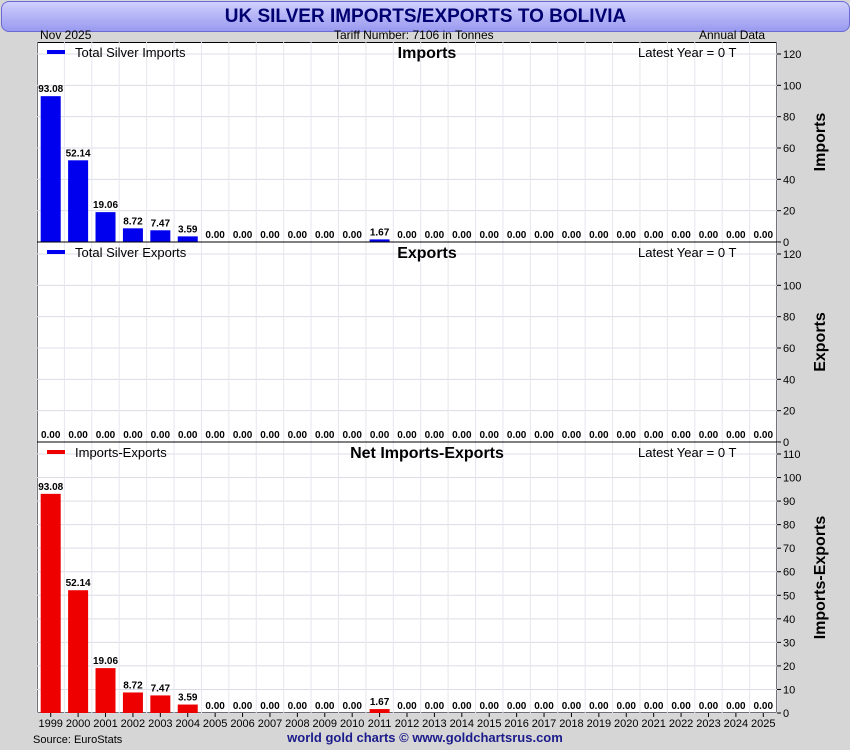  What do you see at coordinates (414, 35) in the screenshot?
I see `tariff-label: Tariff Number: 7106 in Tonnes` at bounding box center [414, 35].